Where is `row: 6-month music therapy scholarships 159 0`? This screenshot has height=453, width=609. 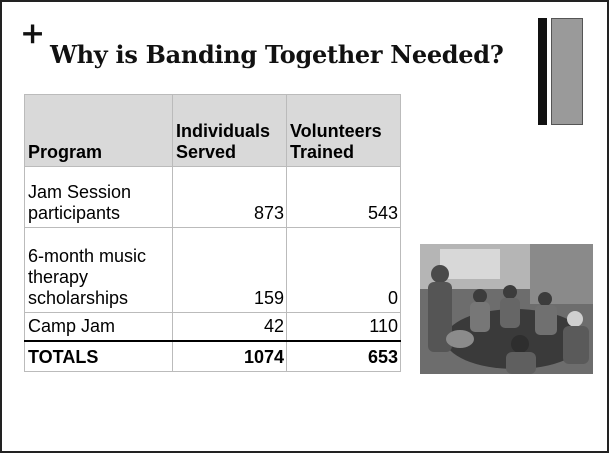 row: 6-month music therapy scholarships 159 0 is located at coordinates (212, 270).